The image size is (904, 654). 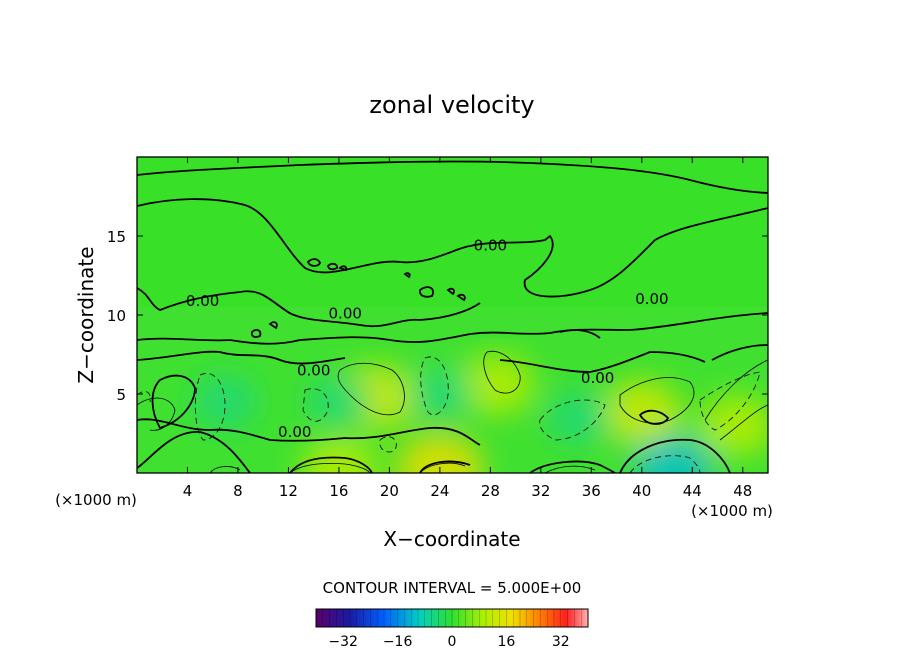 What do you see at coordinates (294, 432) in the screenshot?
I see `contour-label-3: 0.00` at bounding box center [294, 432].